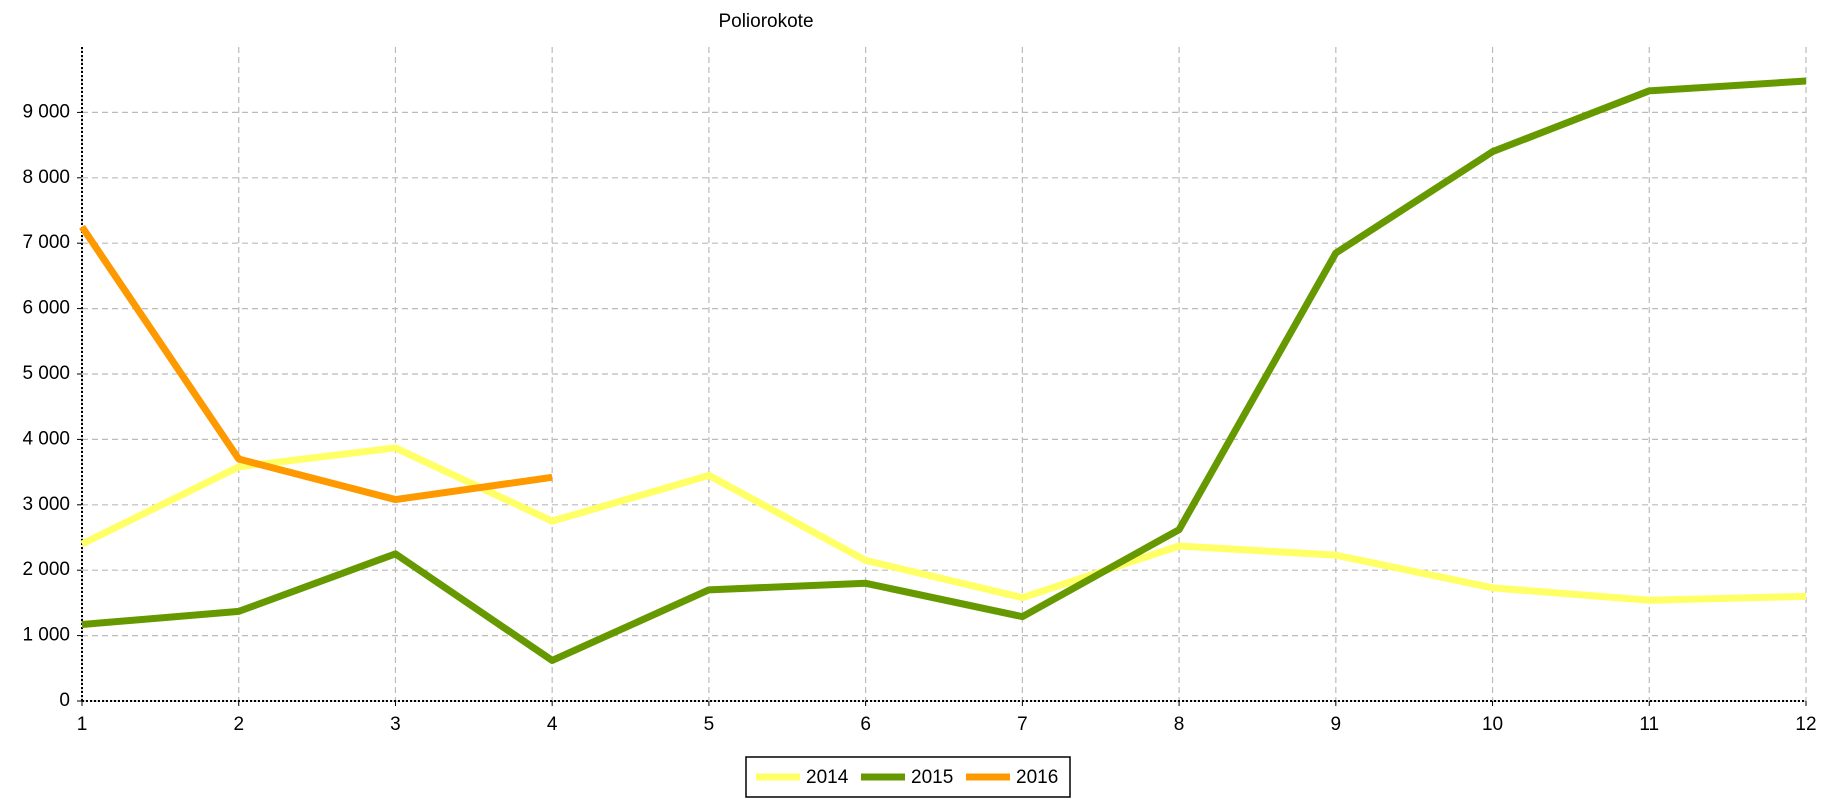 This screenshot has height=799, width=1833. Describe the element at coordinates (316, 364) in the screenshot. I see `series-line` at that location.